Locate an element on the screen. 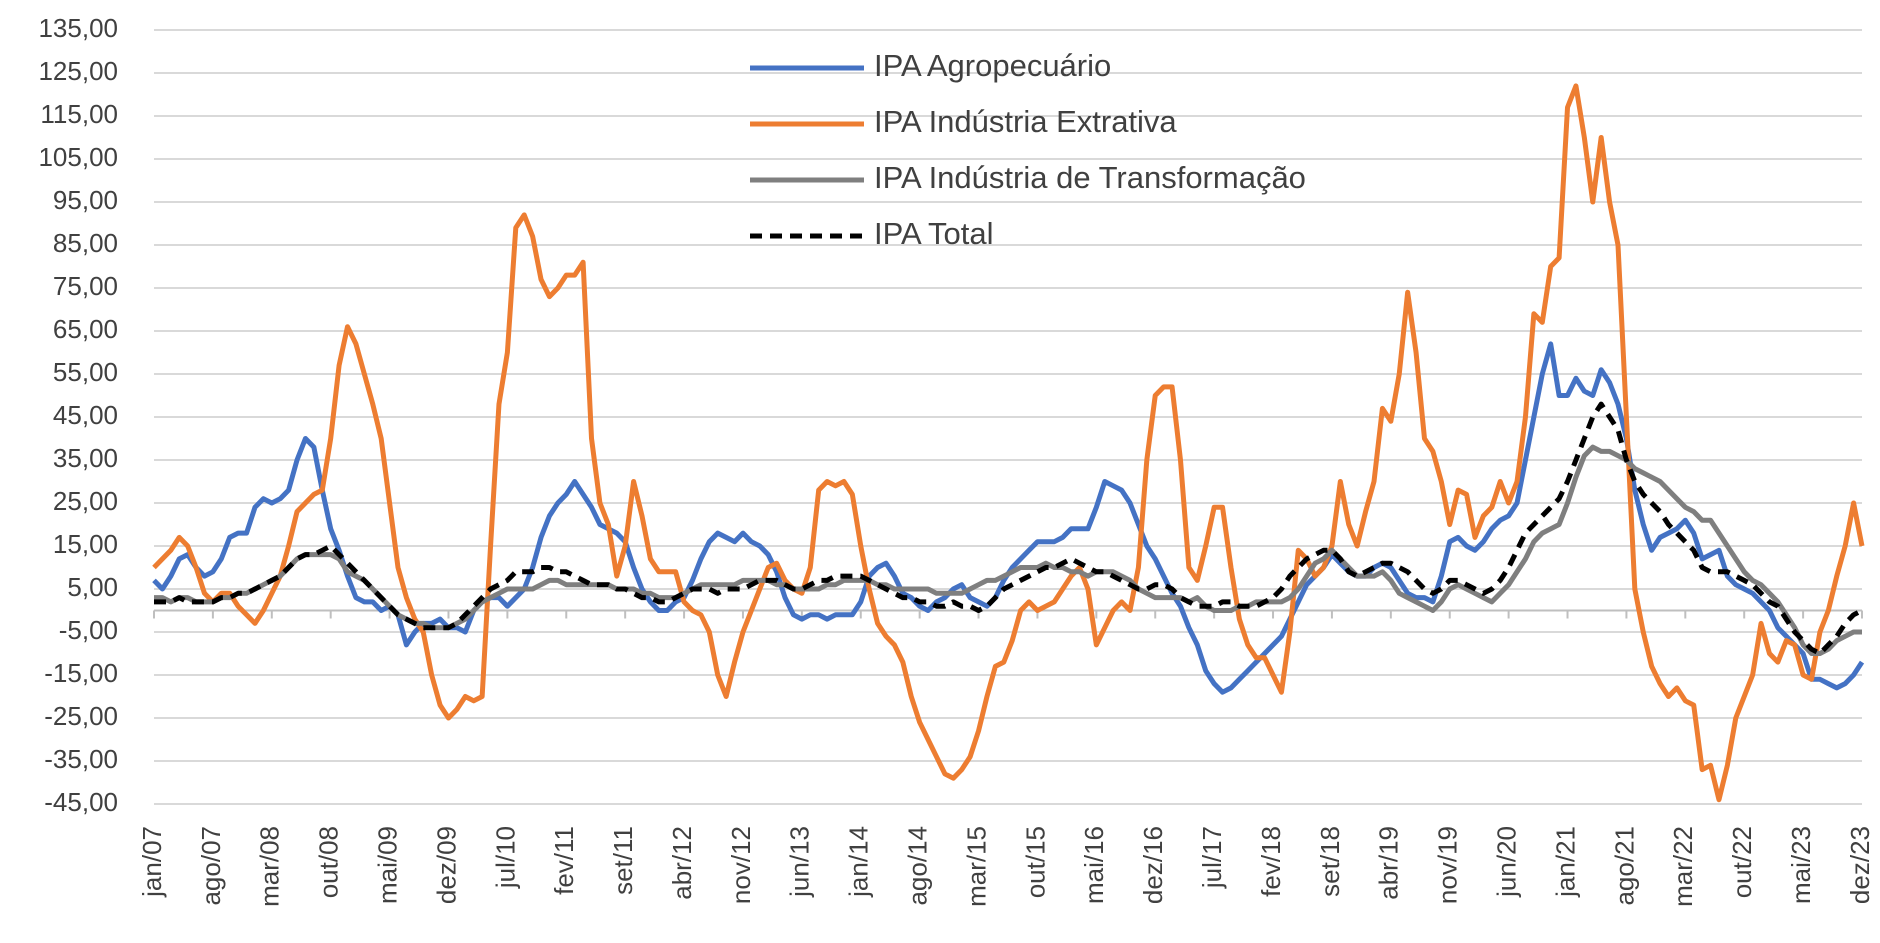 The height and width of the screenshot is (943, 1880). y-tick-label: -35,00 is located at coordinates (81, 759).